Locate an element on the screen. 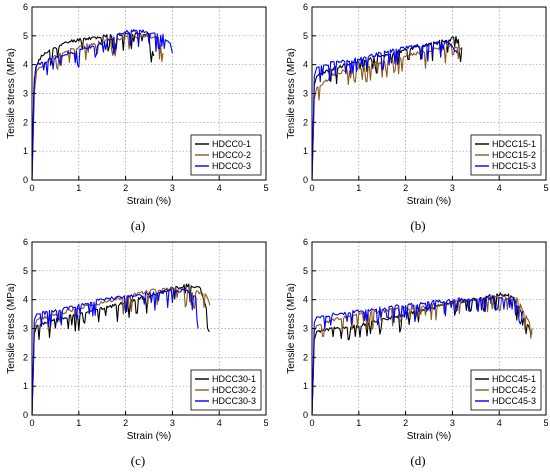  legend-label: HDCC15-1 is located at coordinates (514, 144).